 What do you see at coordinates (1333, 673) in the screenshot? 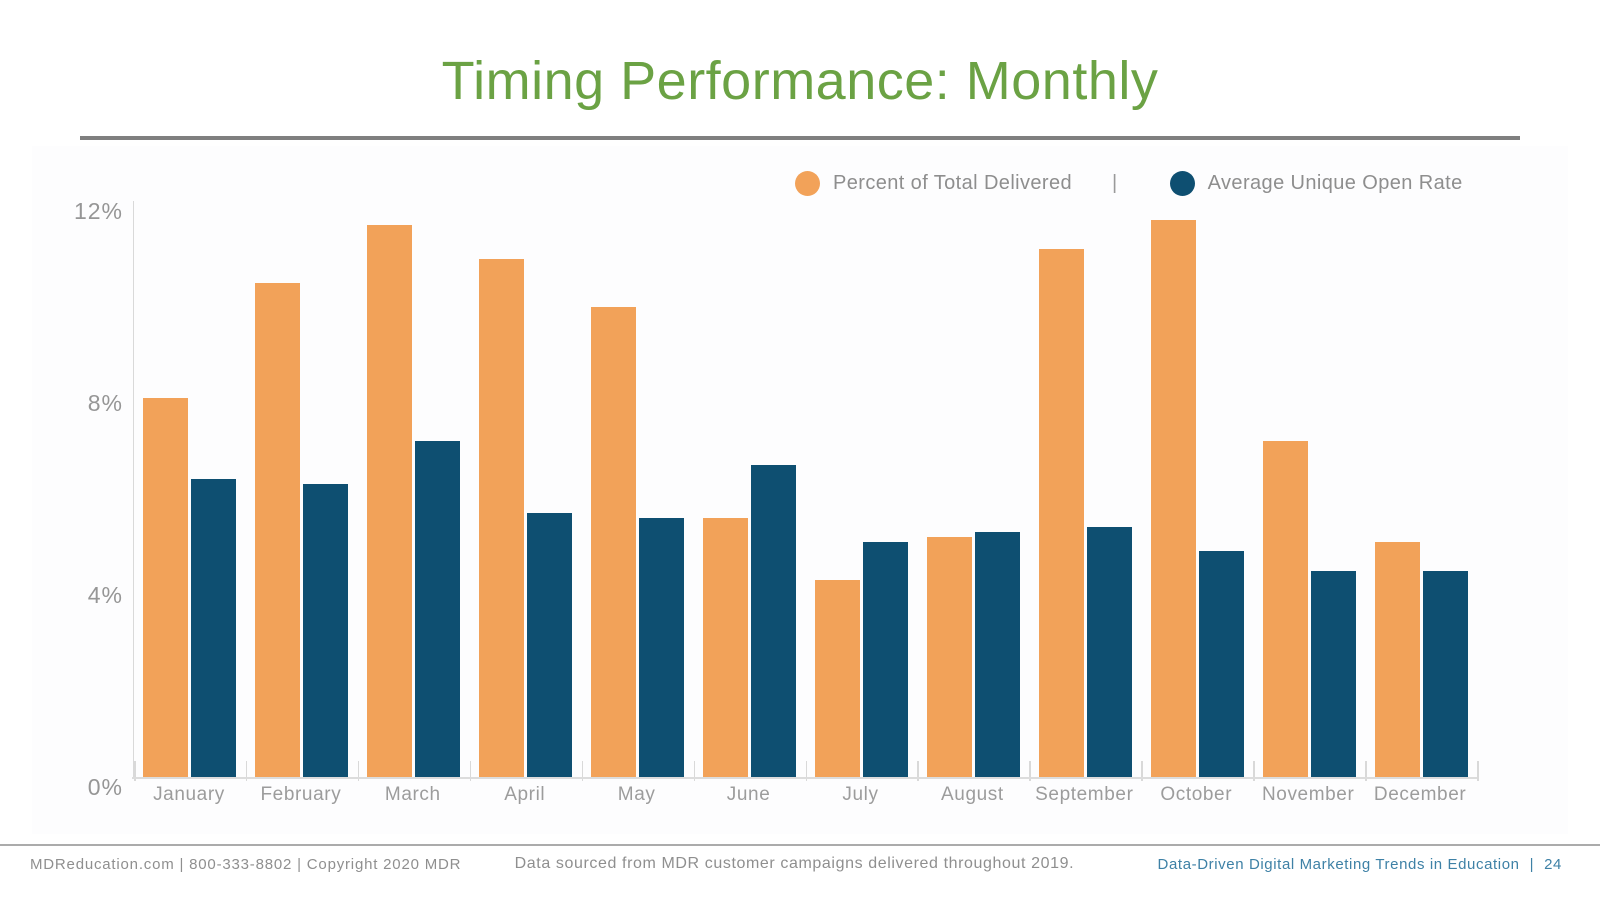
I see `bar-open-rate-november` at bounding box center [1333, 673].